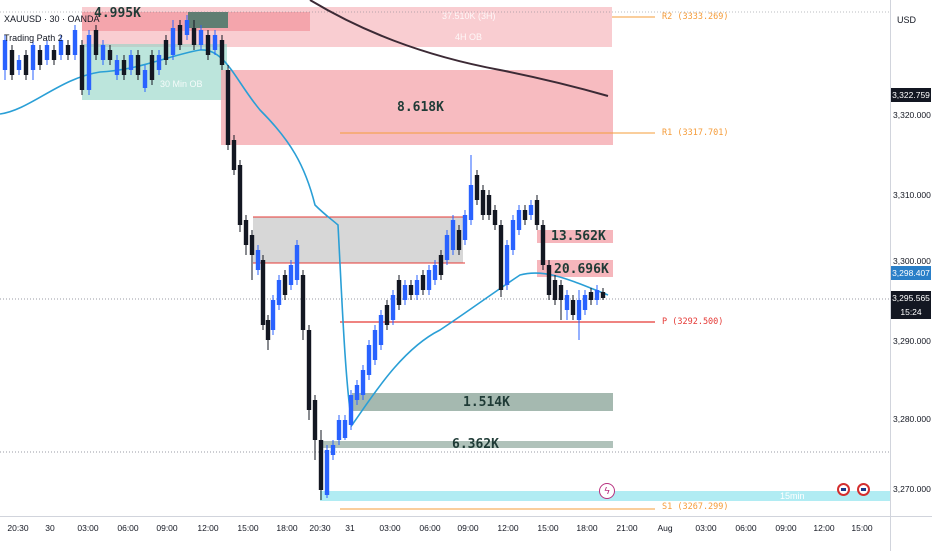 The image size is (932, 551). Describe the element at coordinates (911, 298) in the screenshot. I see `last-price-badge: 3,295.565` at that location.